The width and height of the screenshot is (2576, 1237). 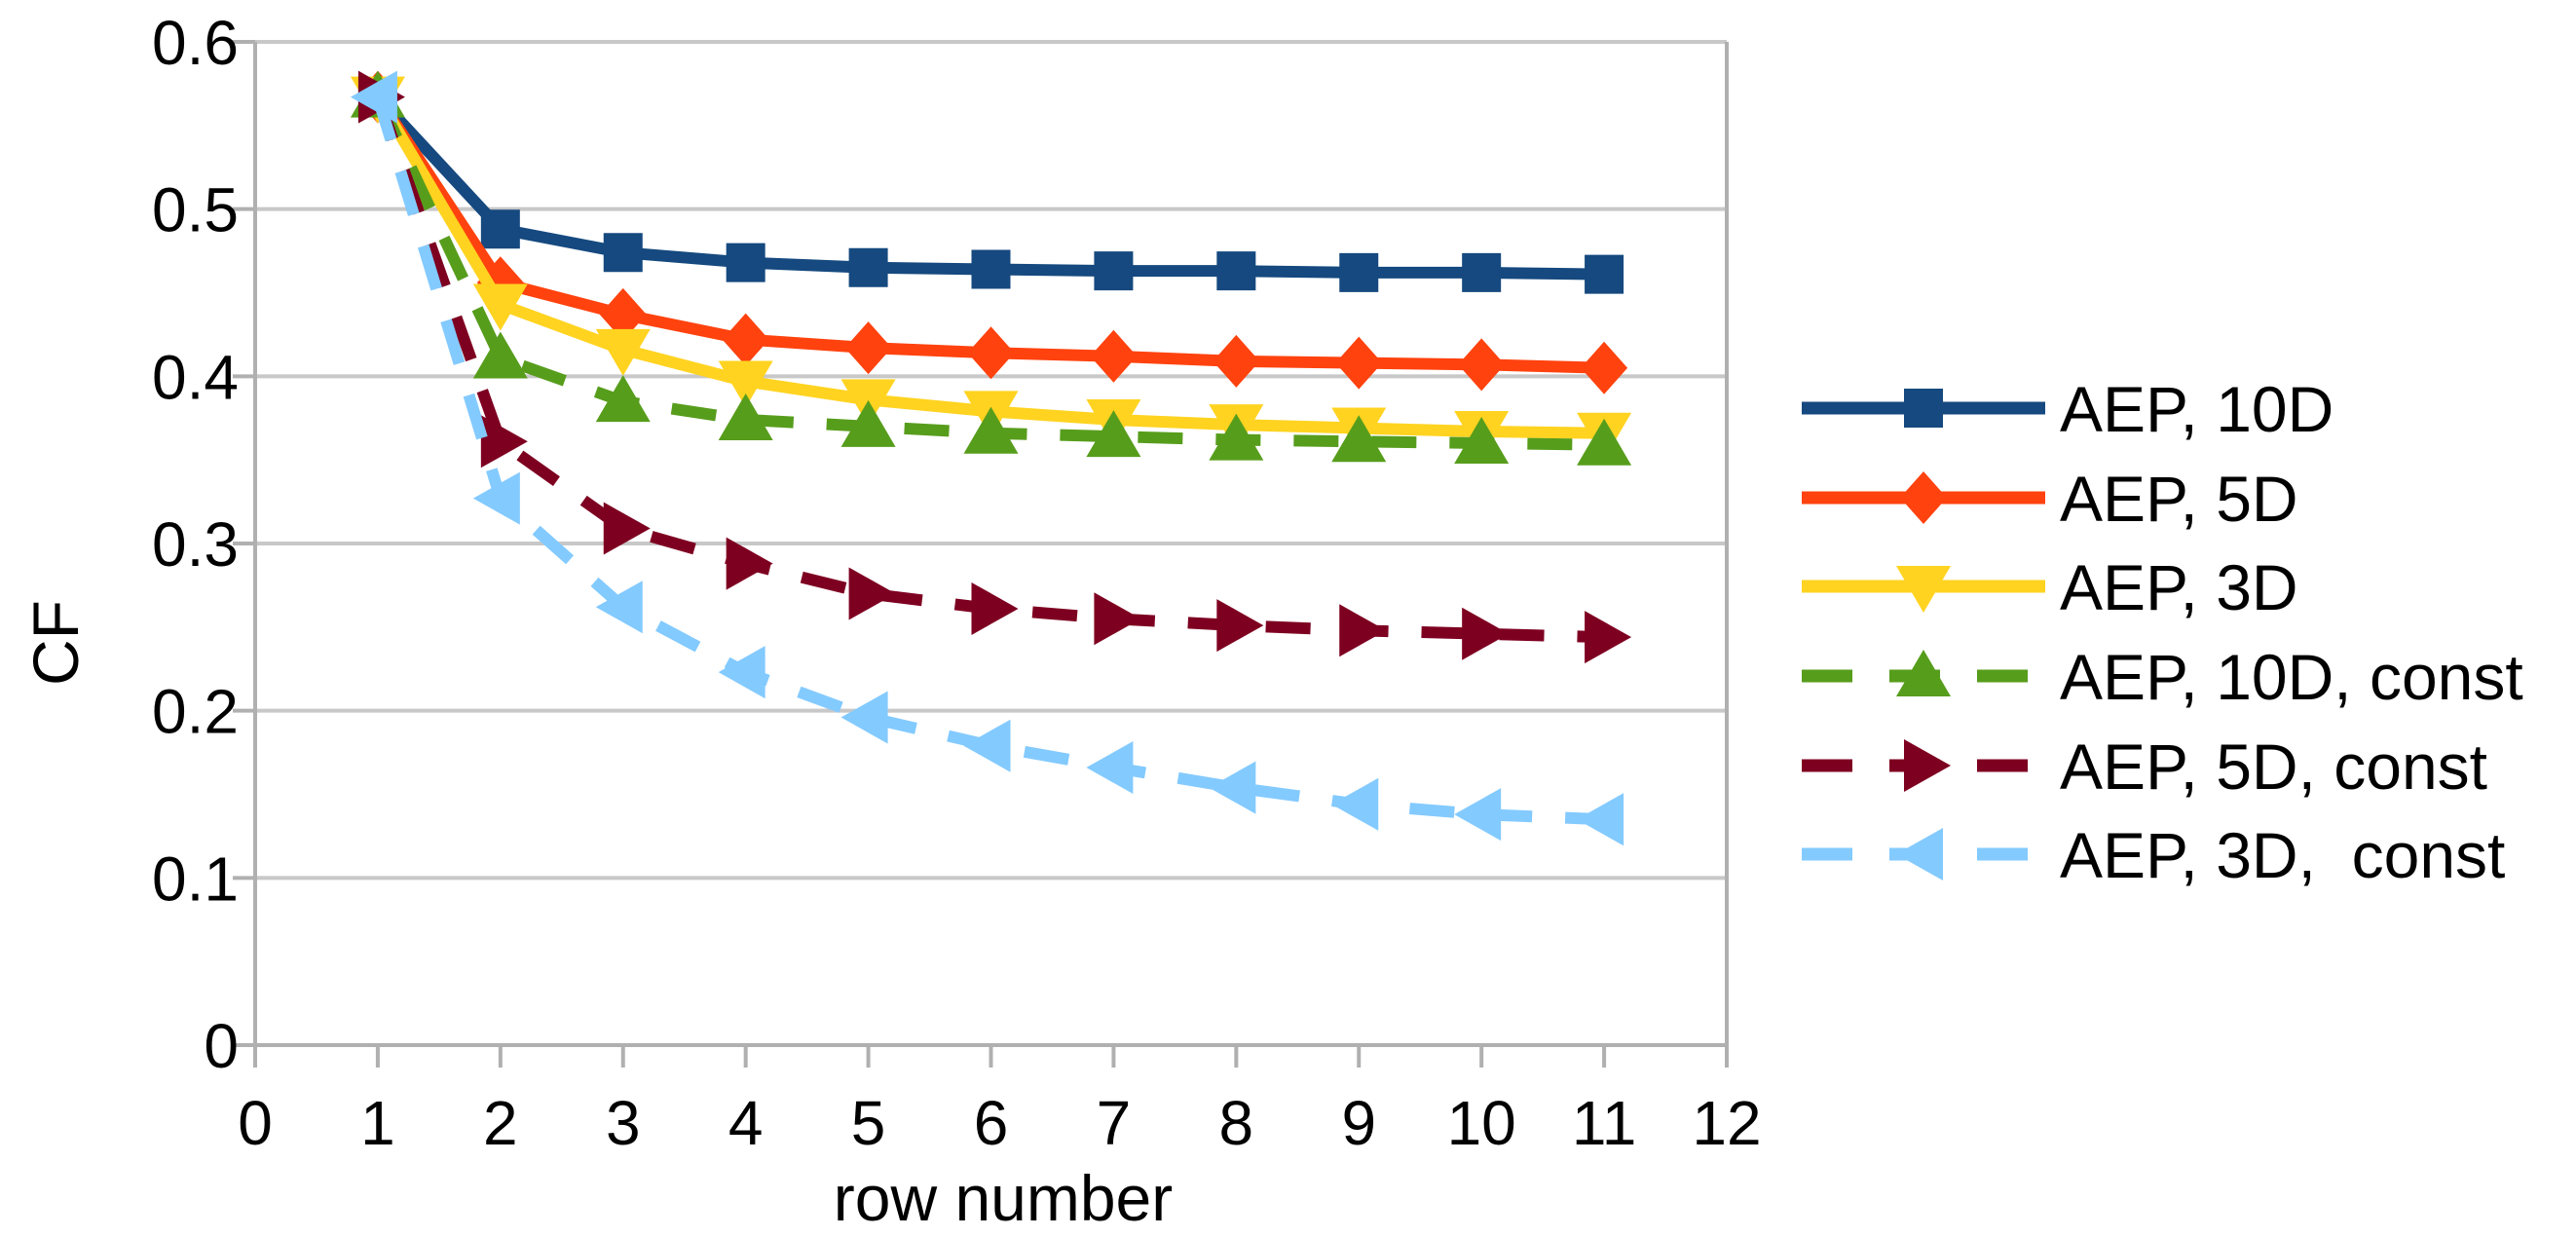 I want to click on legend-square-icon, so click(x=1923, y=408).